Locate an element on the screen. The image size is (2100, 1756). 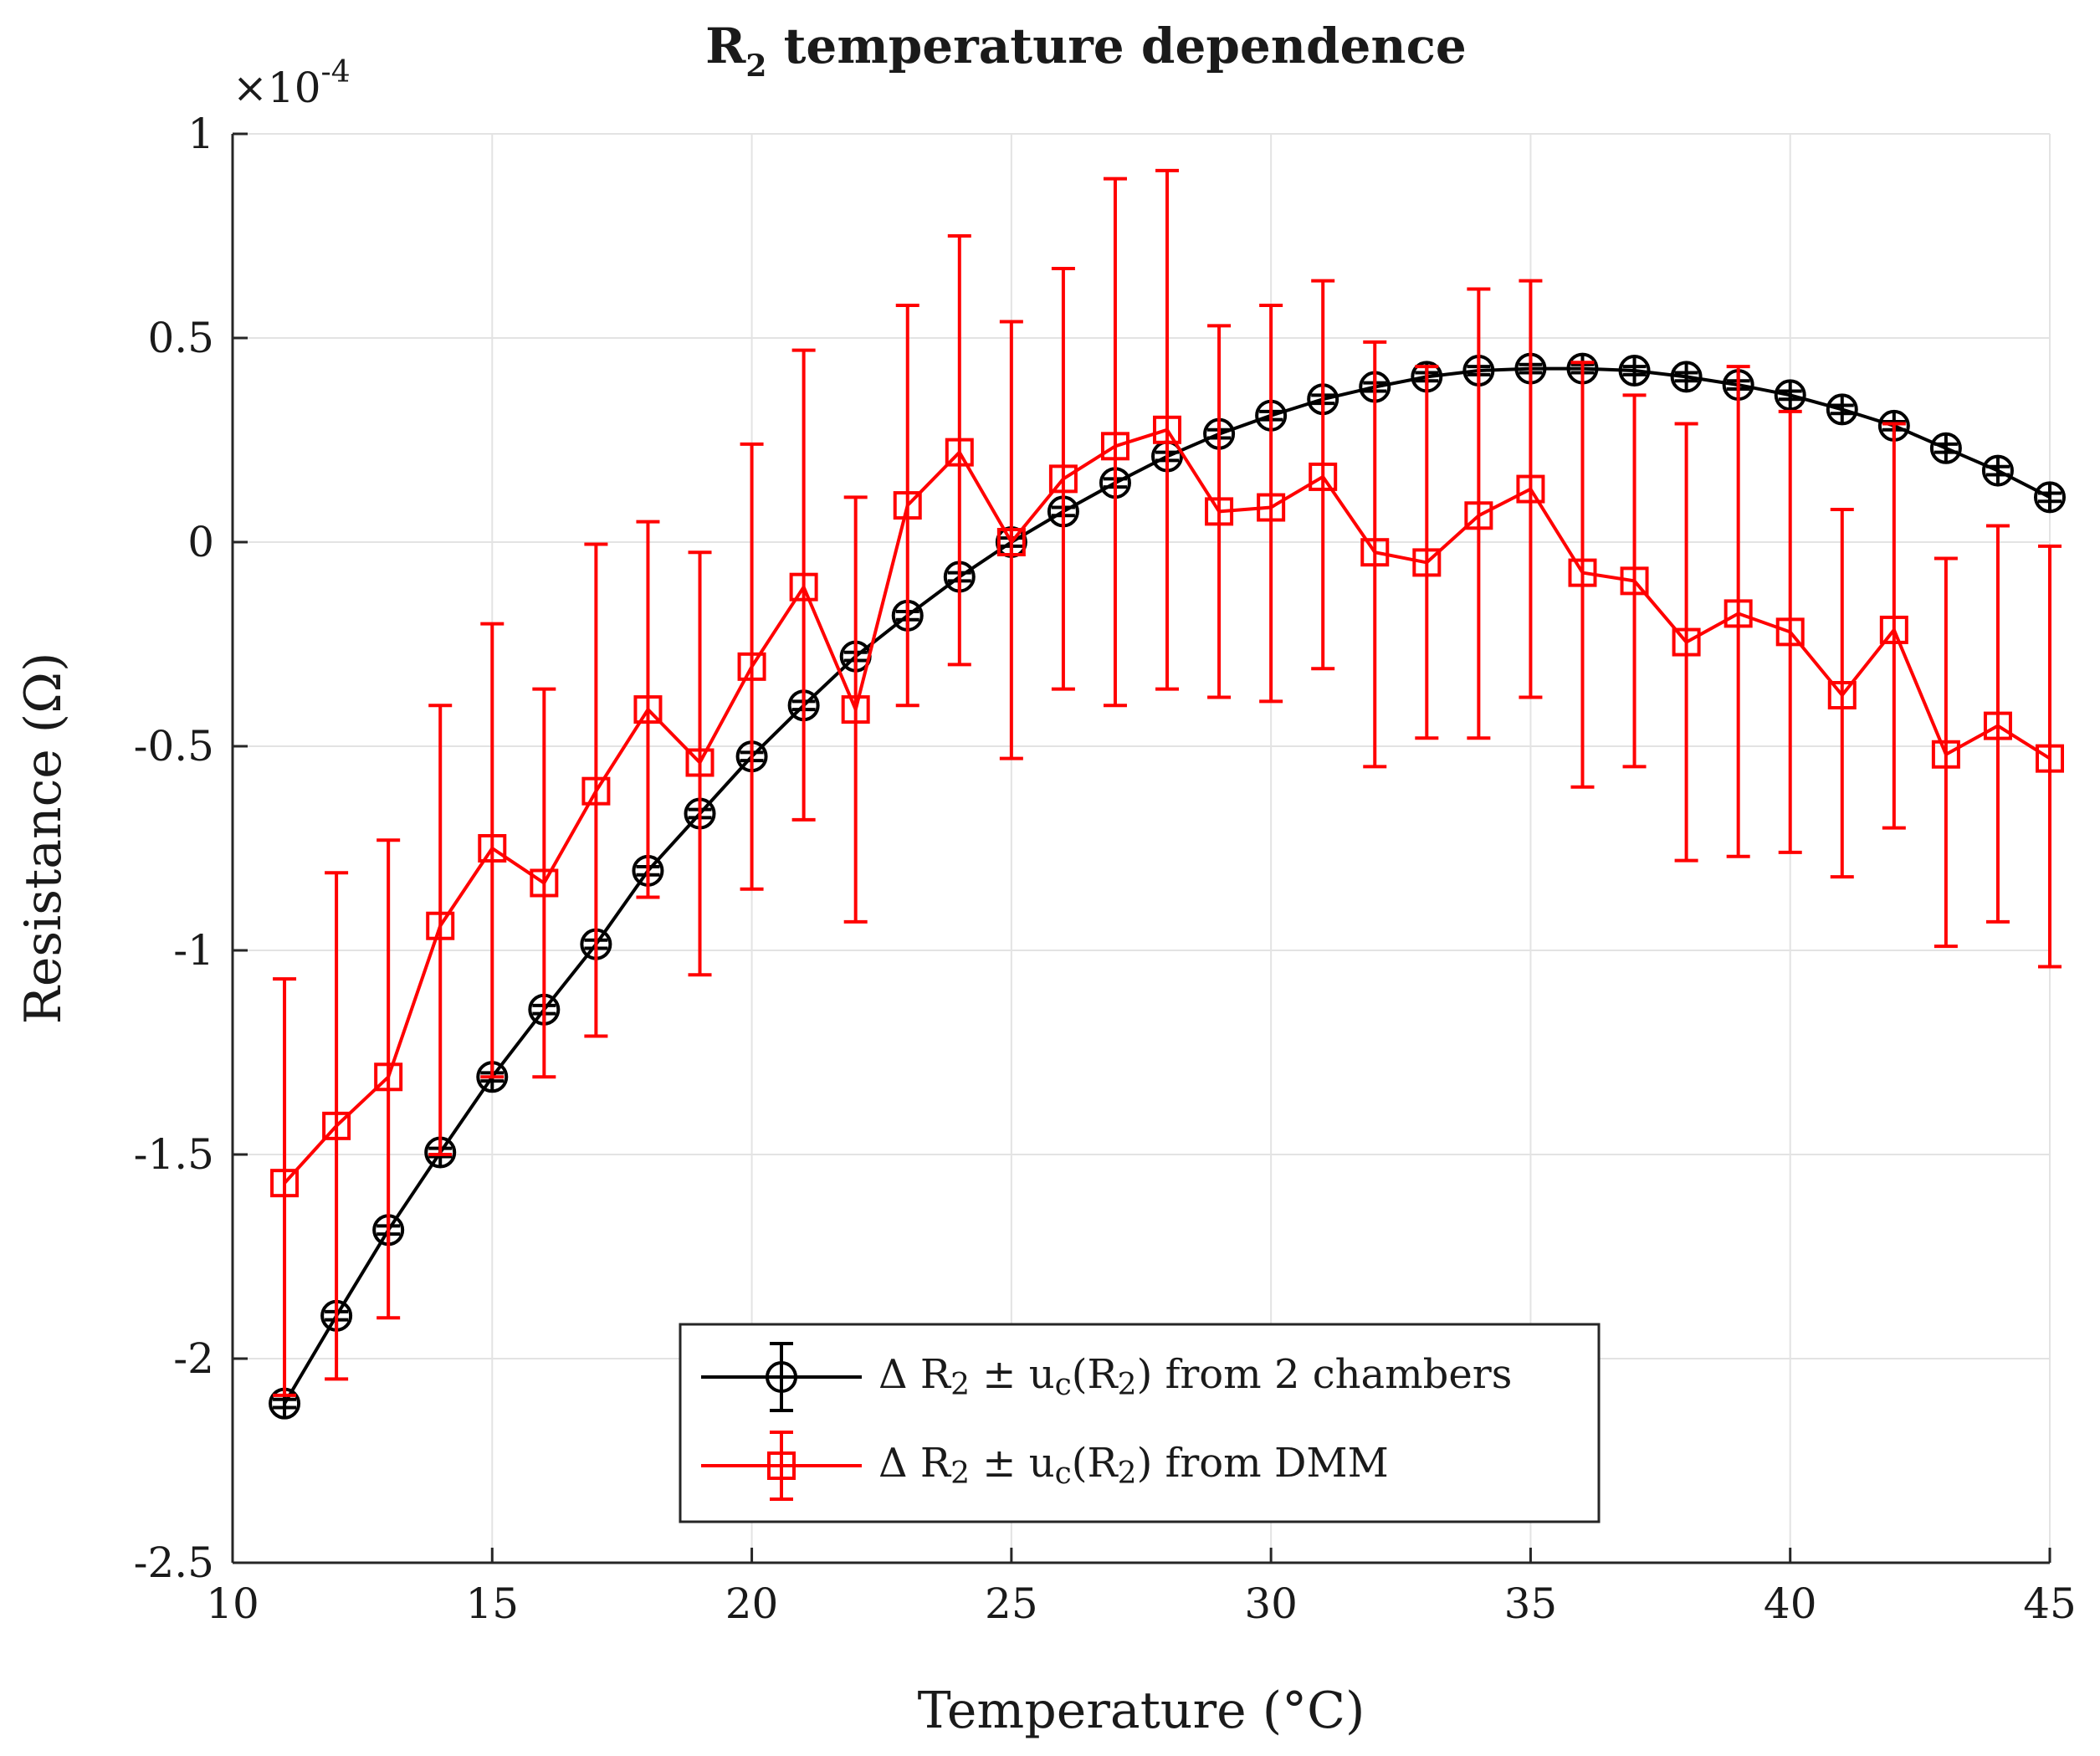
y-tick-label-7: -2.5 is located at coordinates (174, 1562).